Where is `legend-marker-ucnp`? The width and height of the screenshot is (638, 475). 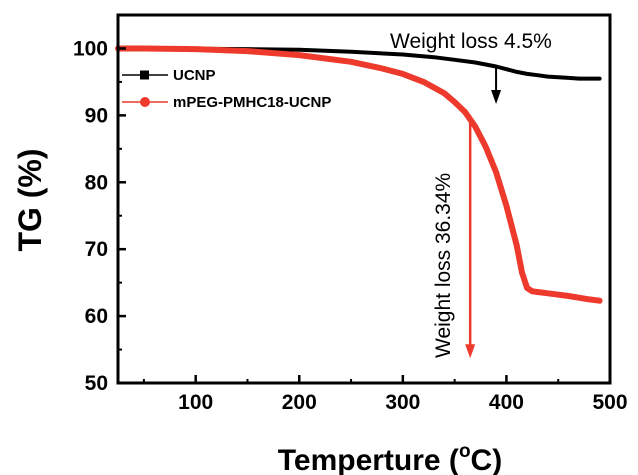
legend-marker-ucnp is located at coordinates (144, 75).